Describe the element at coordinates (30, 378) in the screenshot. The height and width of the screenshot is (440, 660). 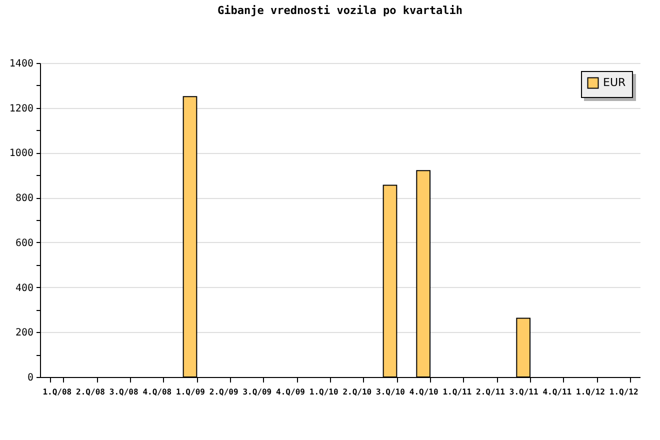
I see `y-tick-label: 0` at that location.